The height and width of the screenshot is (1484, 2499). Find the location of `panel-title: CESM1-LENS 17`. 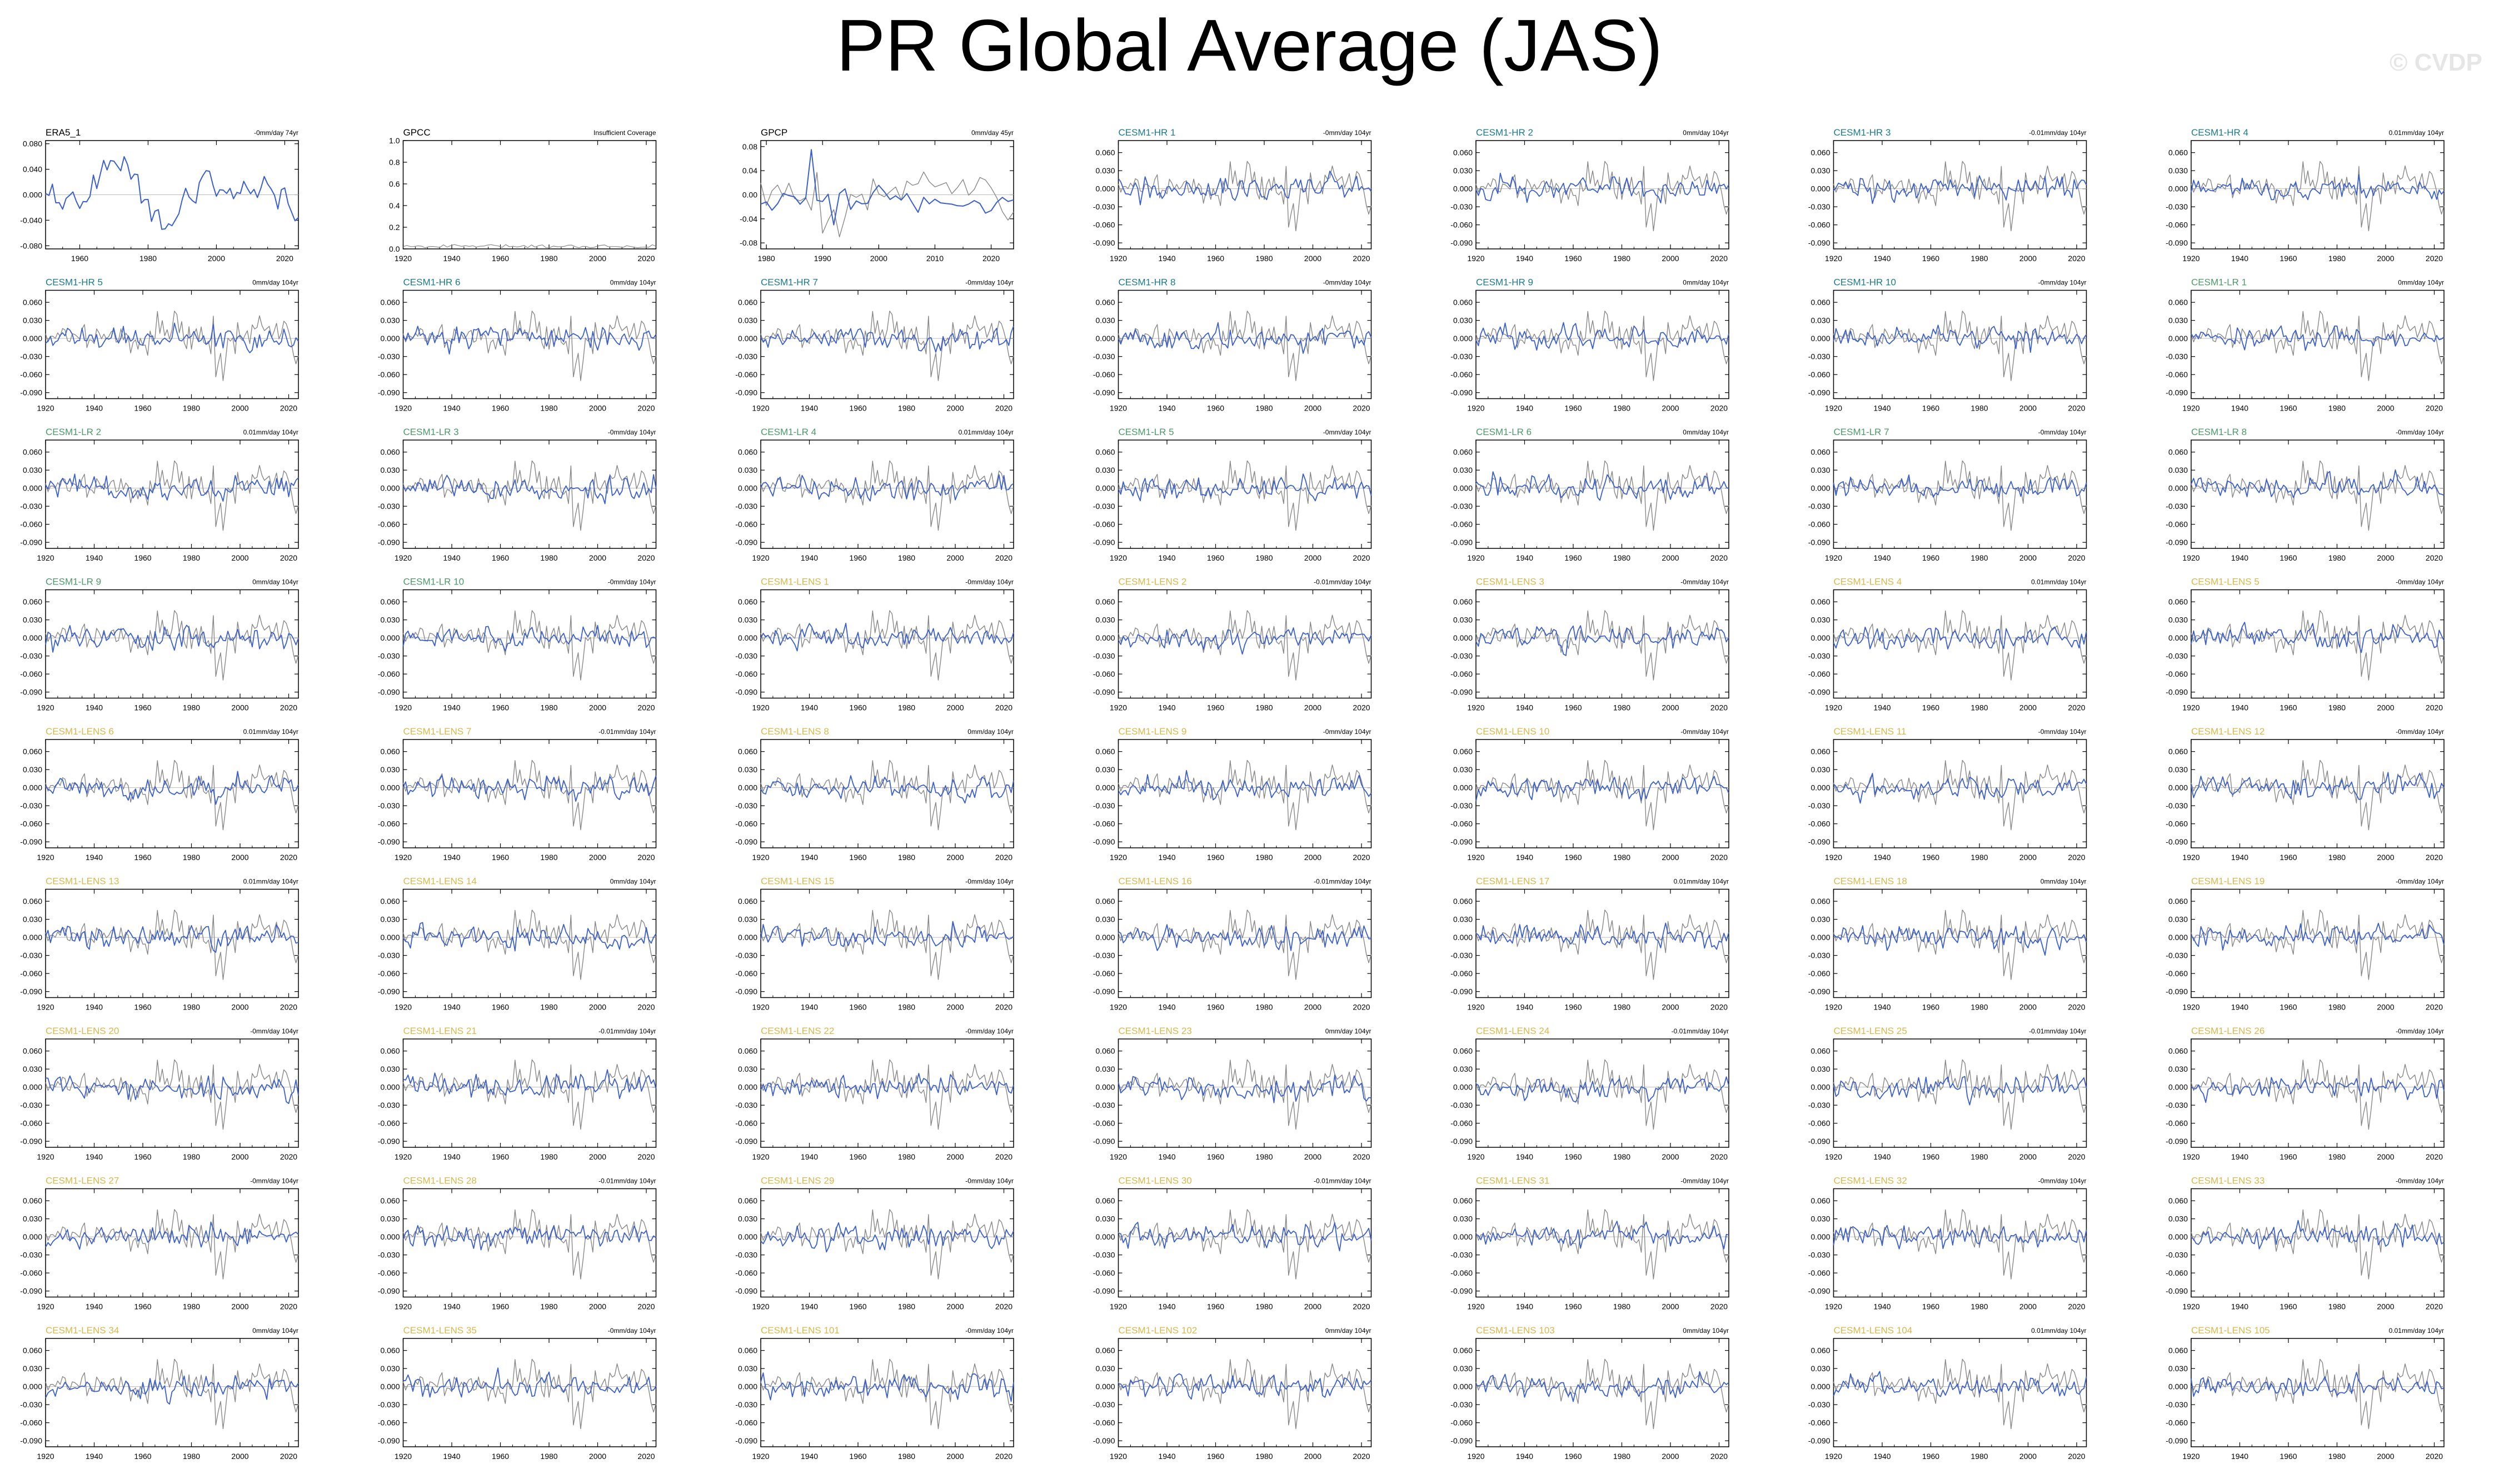

panel-title: CESM1-LENS 17 is located at coordinates (1512, 881).